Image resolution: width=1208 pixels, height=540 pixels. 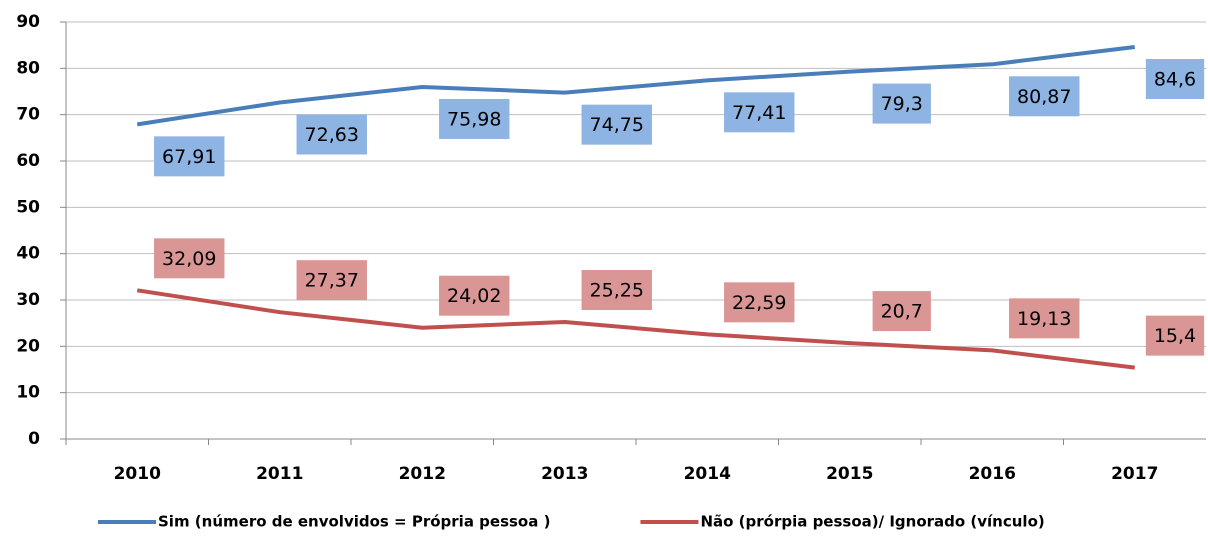 I want to click on data-label: 75,98, so click(x=474, y=118).